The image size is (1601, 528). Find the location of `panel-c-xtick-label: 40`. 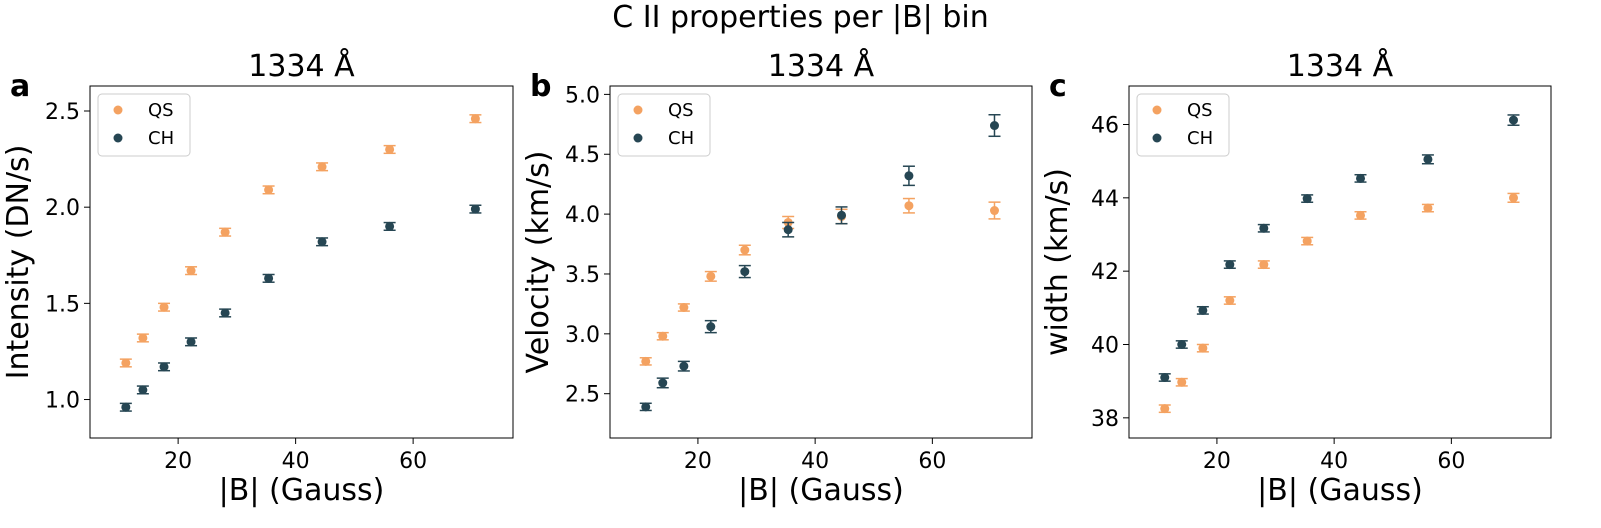

panel-c-xtick-label: 40 is located at coordinates (1334, 461).